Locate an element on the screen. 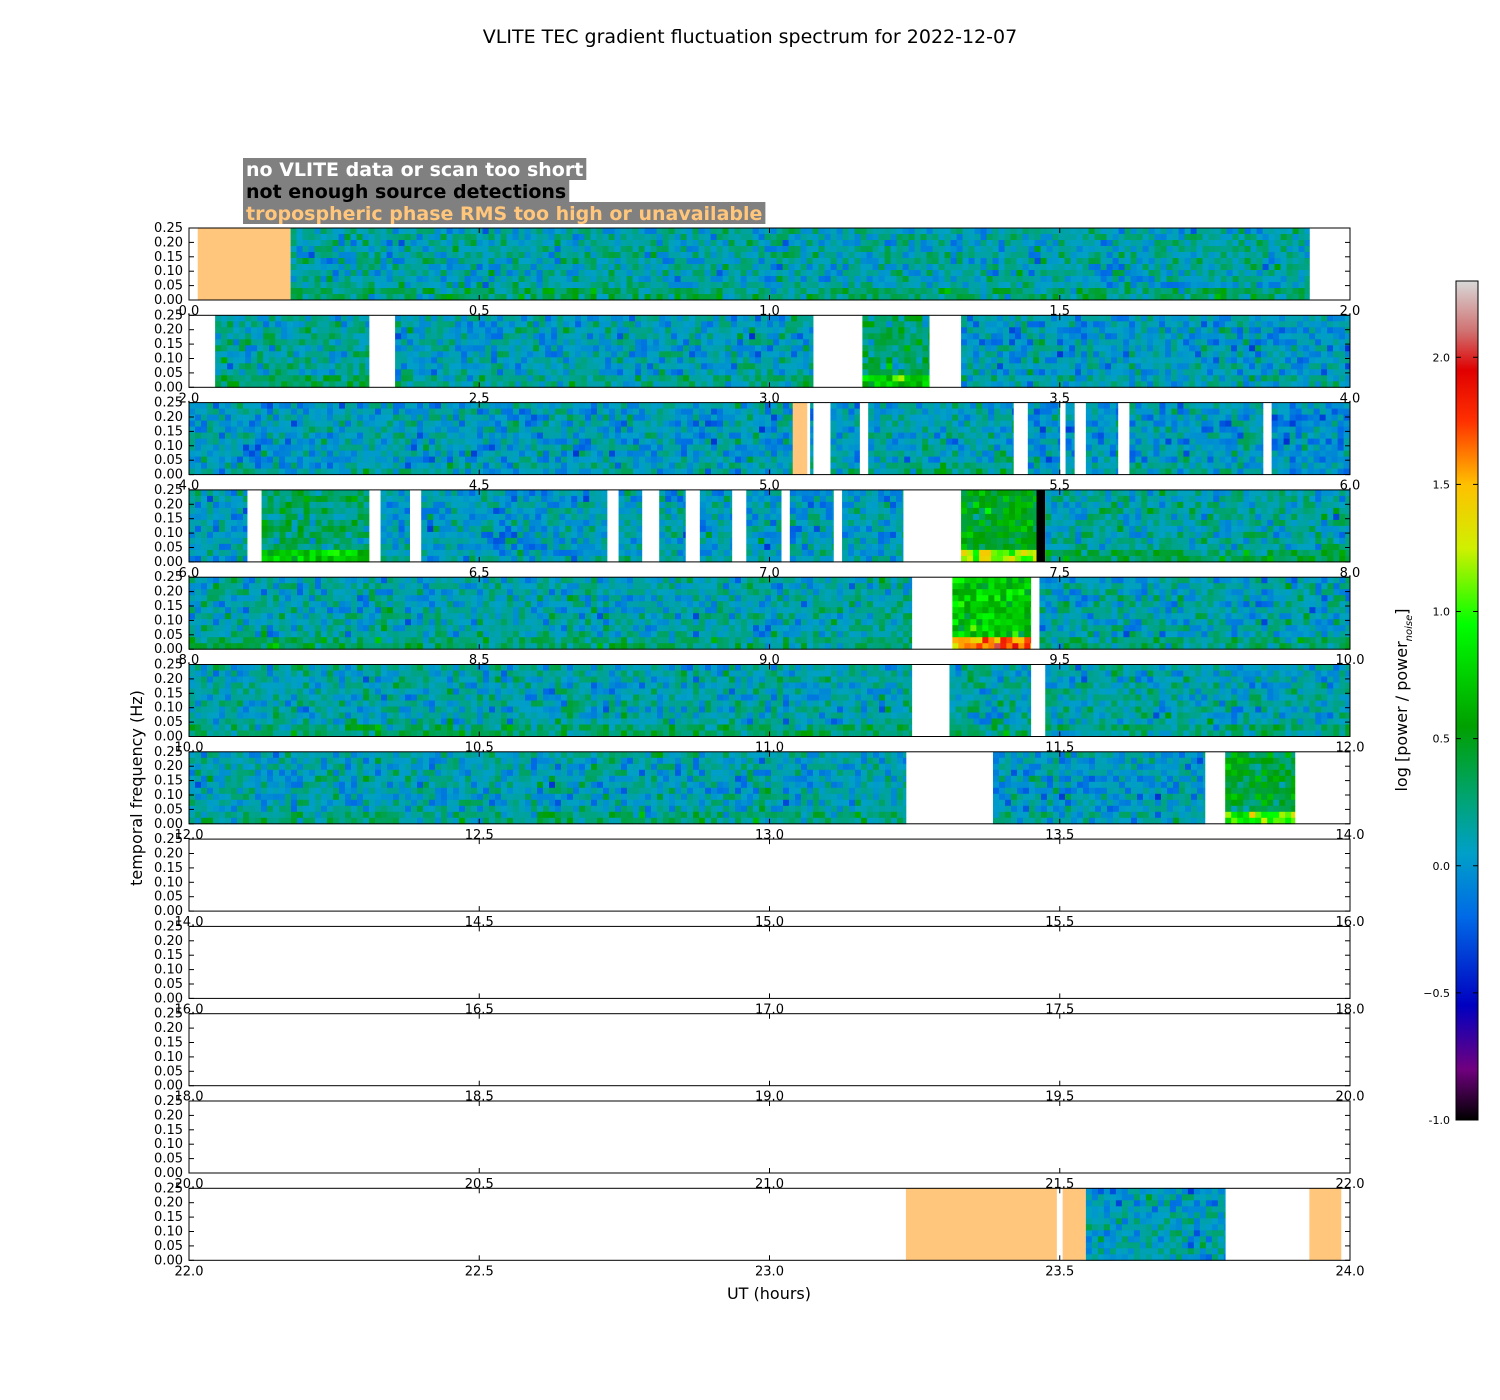 The image size is (1500, 1400). detection-flag-block is located at coordinates (1041, 525).